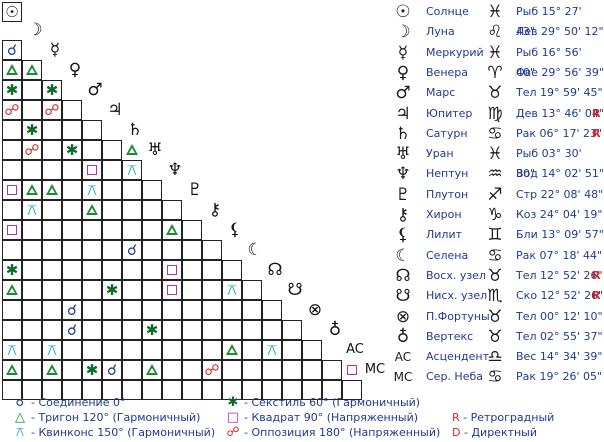  I want to click on grid-header-5: ♃, so click(115, 110).